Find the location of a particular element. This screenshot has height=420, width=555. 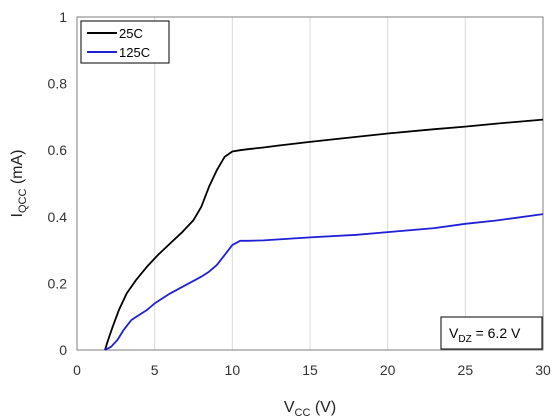

y-tick-label: 0.4 is located at coordinates (58, 217).